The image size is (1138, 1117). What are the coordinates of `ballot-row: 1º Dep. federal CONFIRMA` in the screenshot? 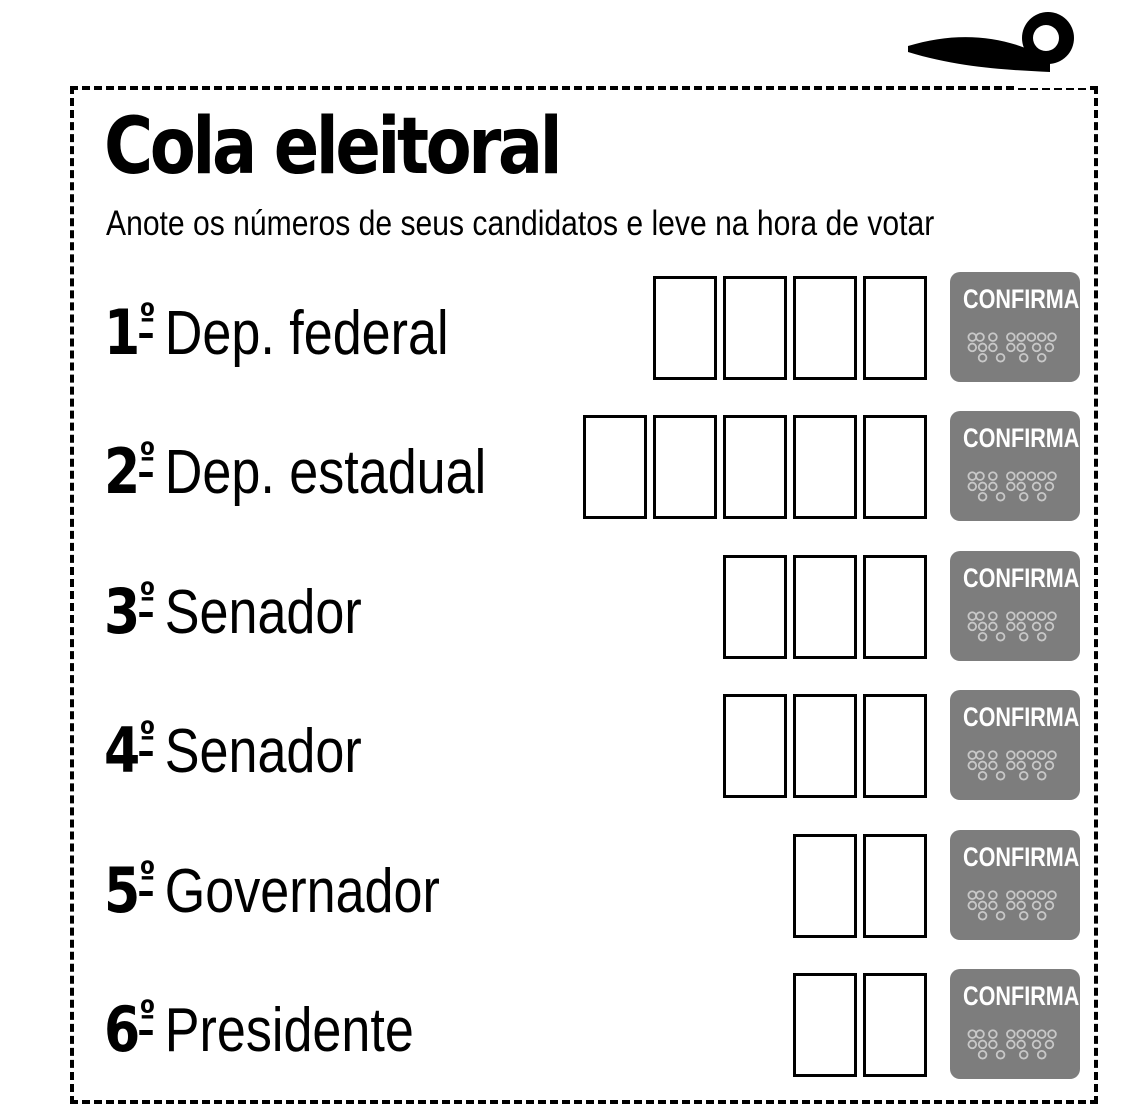 It's located at (569, 328).